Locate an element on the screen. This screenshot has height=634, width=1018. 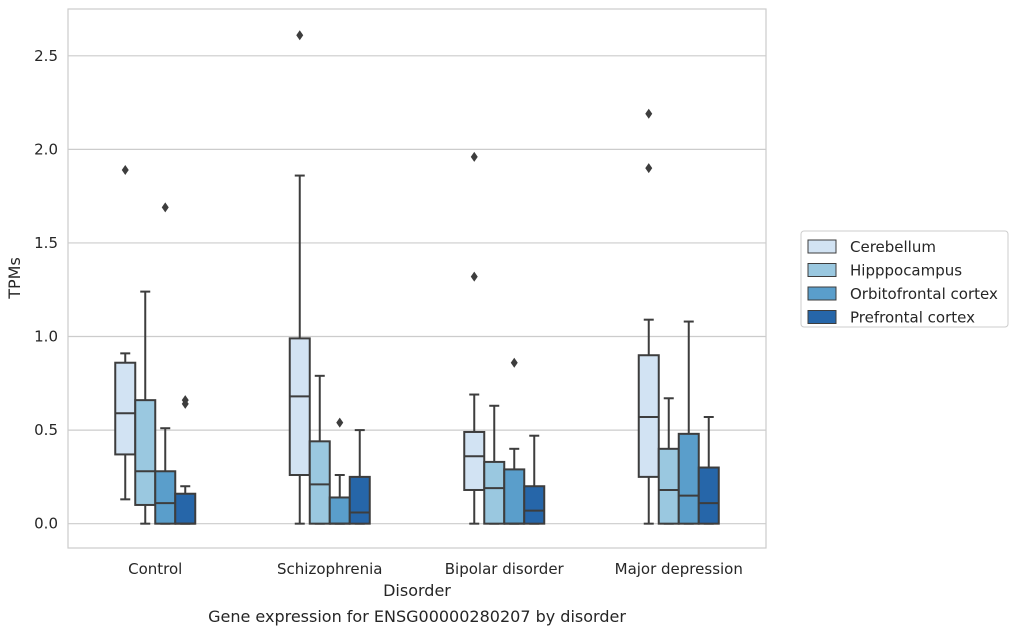
x-tick-label: Control is located at coordinates (155, 569).